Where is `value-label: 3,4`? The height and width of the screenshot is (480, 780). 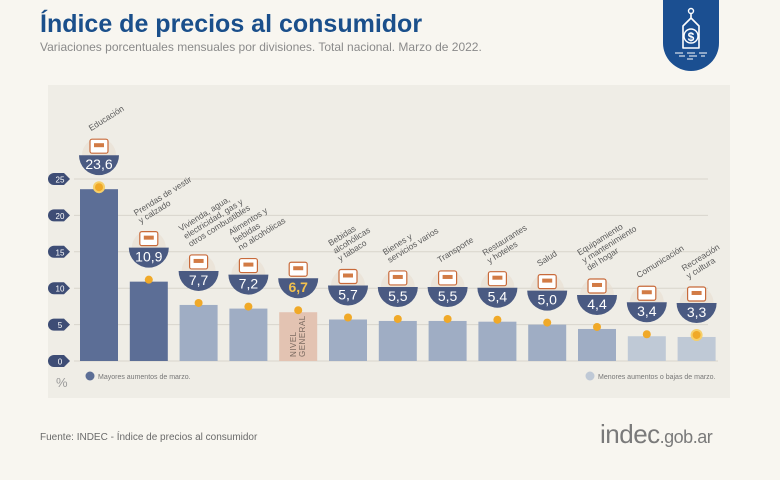
value-label: 3,4 is located at coordinates (647, 311).